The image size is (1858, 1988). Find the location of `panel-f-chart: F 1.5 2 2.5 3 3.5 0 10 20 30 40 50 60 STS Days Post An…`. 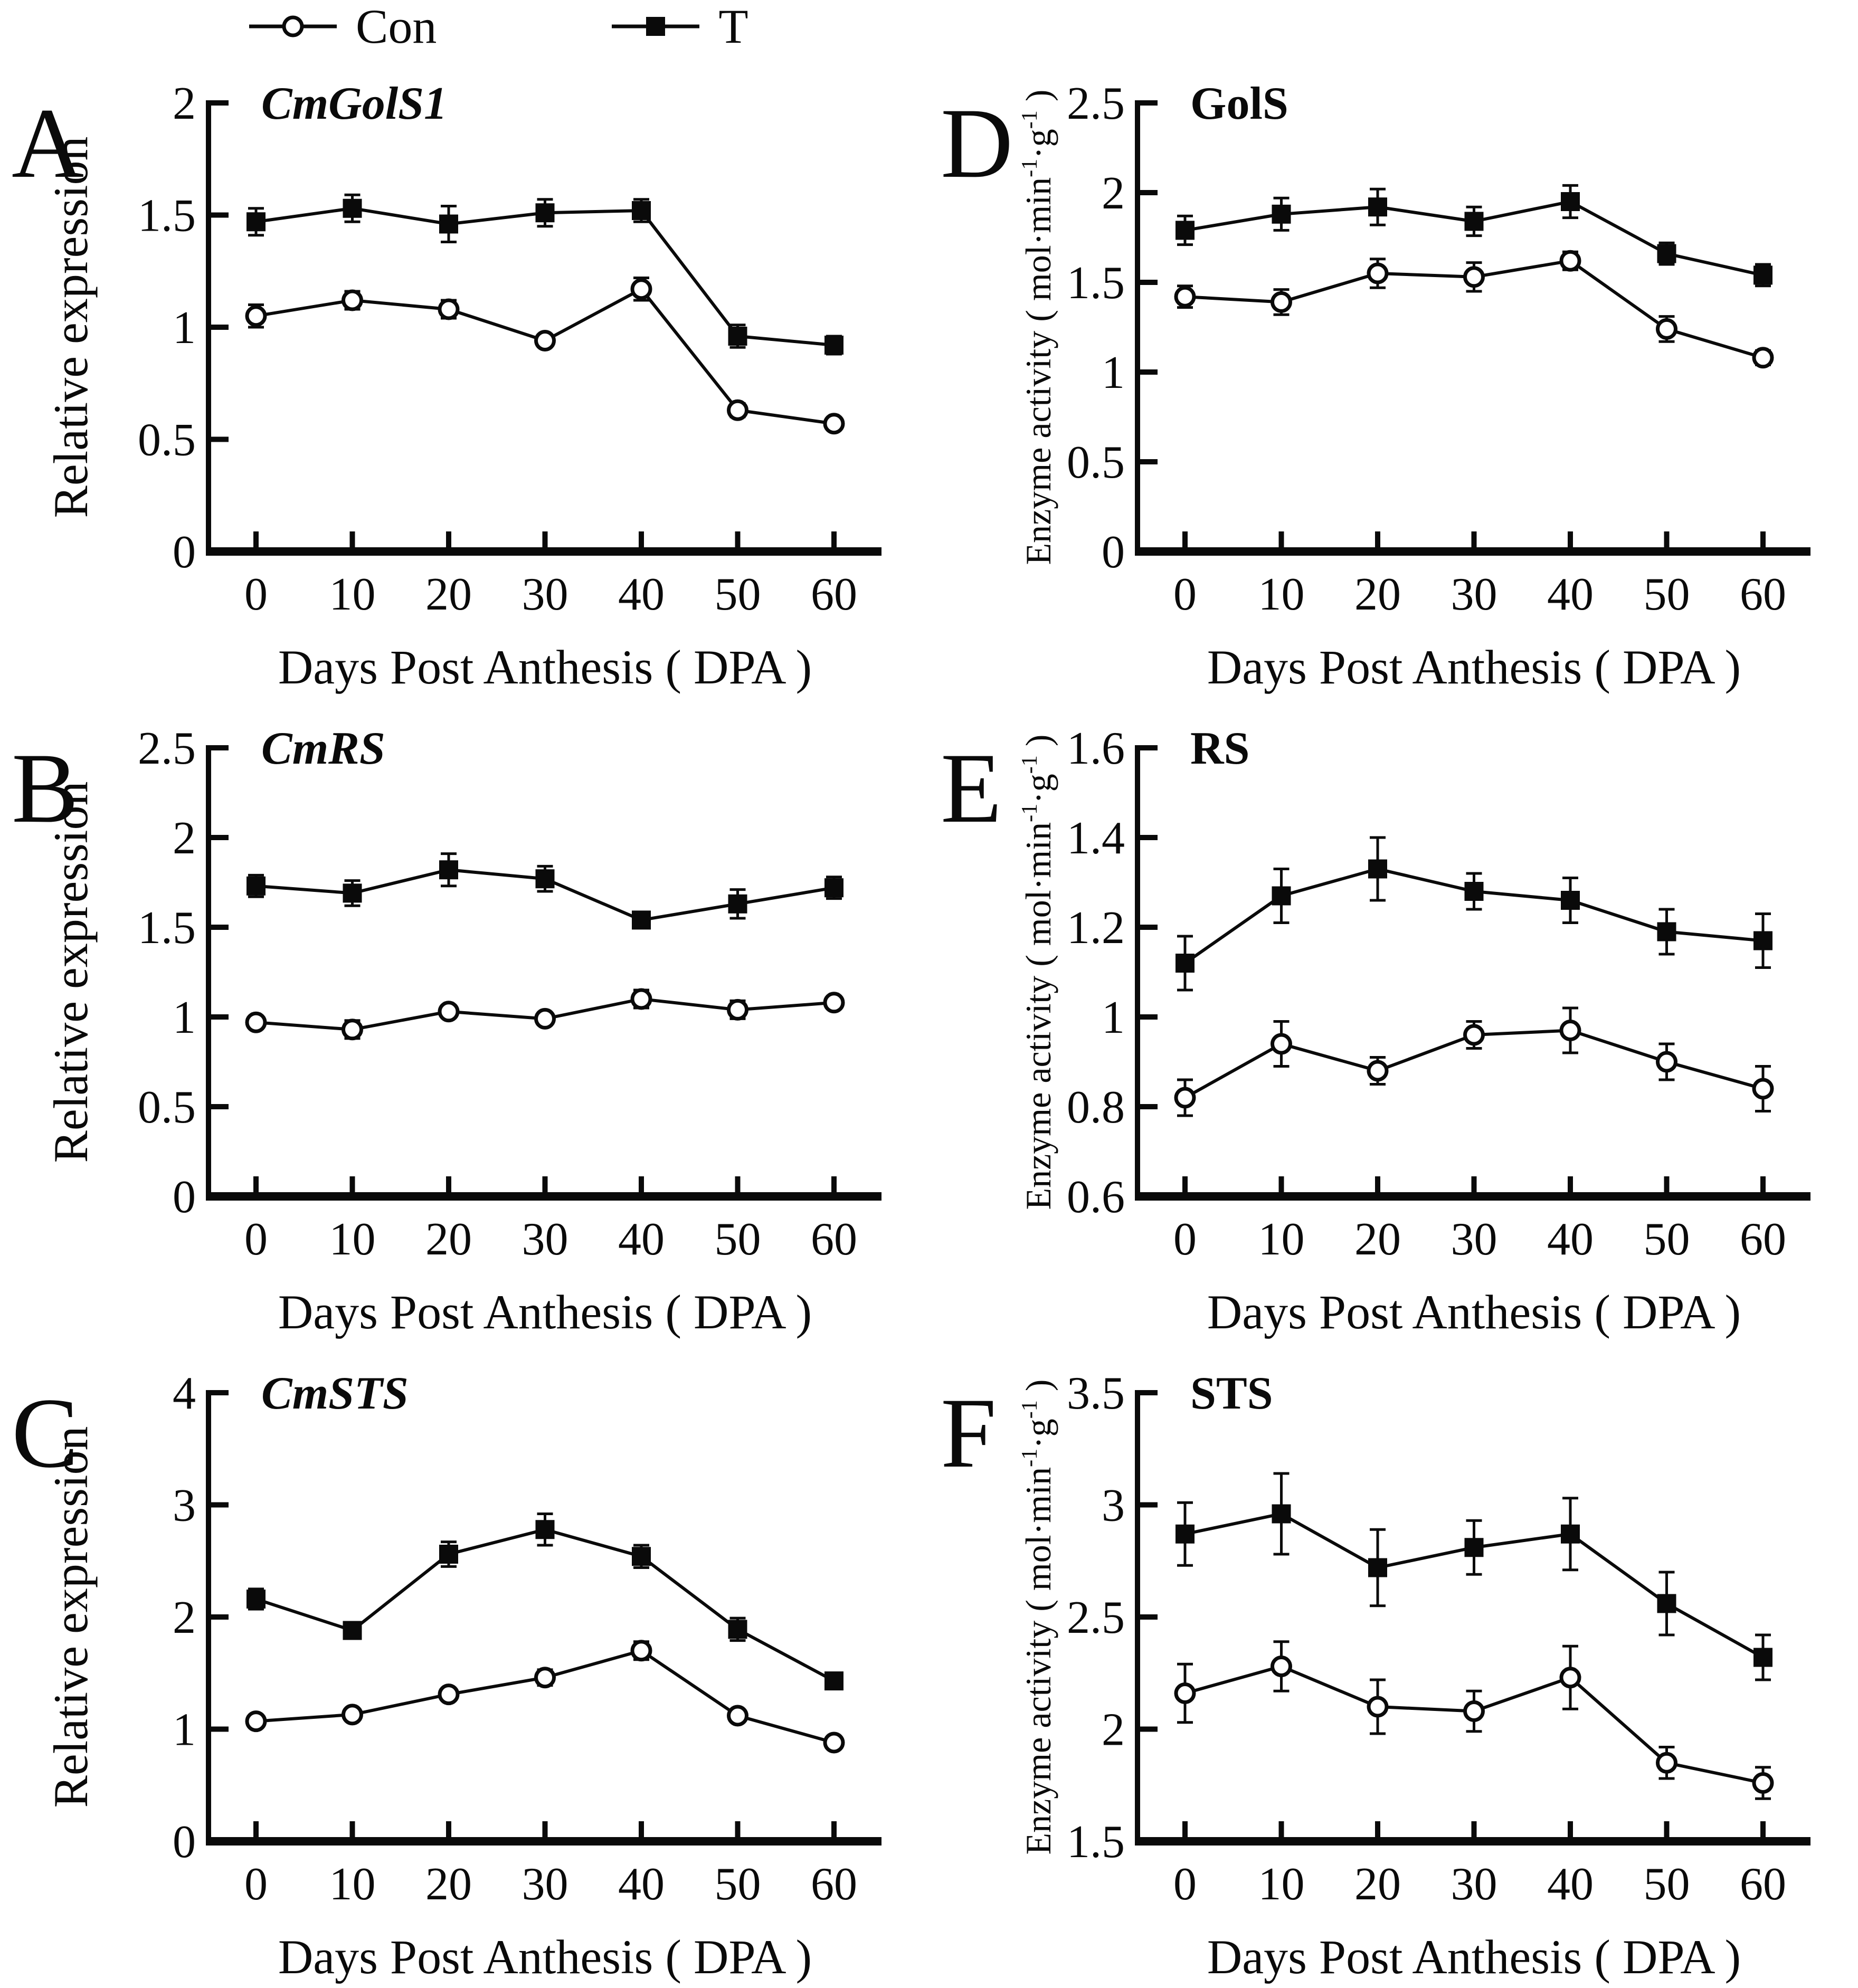

panel-f-chart: F 1.5 2 2.5 3 3.5 0 10 20 30 40 50 60 STS Days Post An… is located at coordinates (1375, 1676).